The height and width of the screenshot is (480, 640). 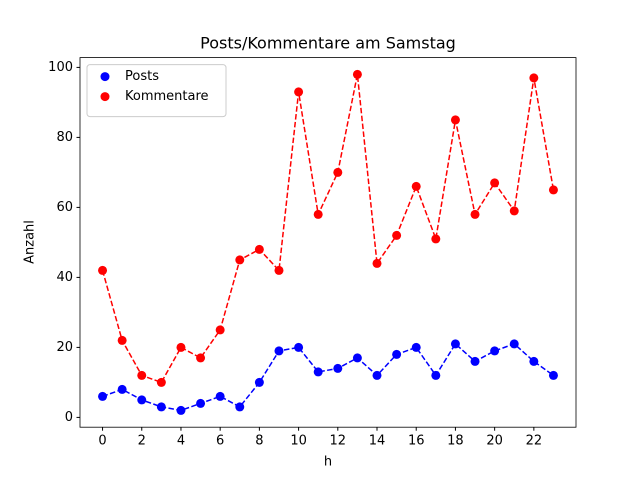 What do you see at coordinates (64, 207) in the screenshot?
I see `y-tick-label: 60` at bounding box center [64, 207].